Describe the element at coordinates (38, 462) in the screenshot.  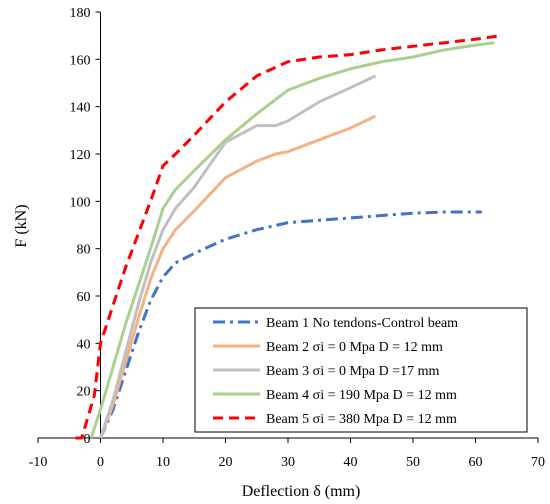
I see `x-tick-label: -10` at that location.